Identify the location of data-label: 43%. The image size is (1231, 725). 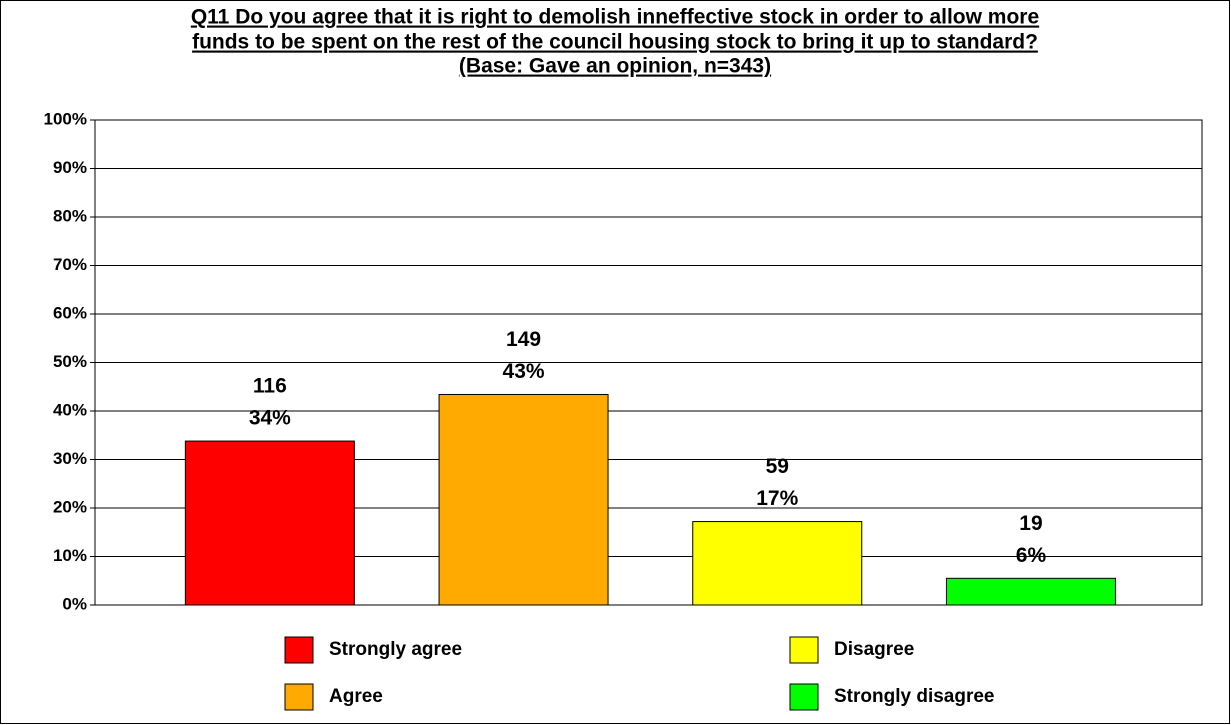
(524, 371).